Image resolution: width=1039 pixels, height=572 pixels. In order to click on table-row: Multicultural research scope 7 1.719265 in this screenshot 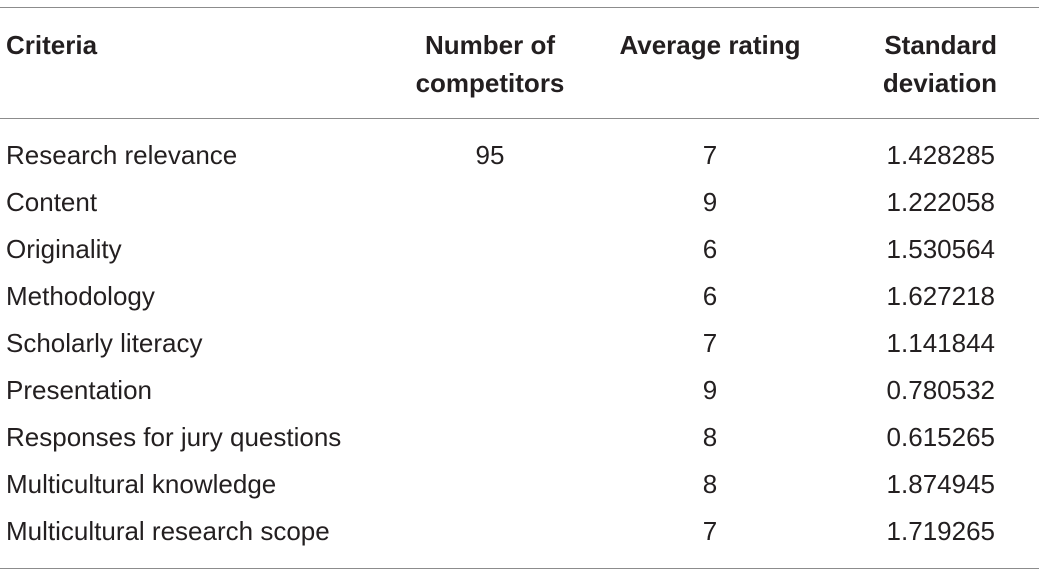, I will do `click(519, 538)`.